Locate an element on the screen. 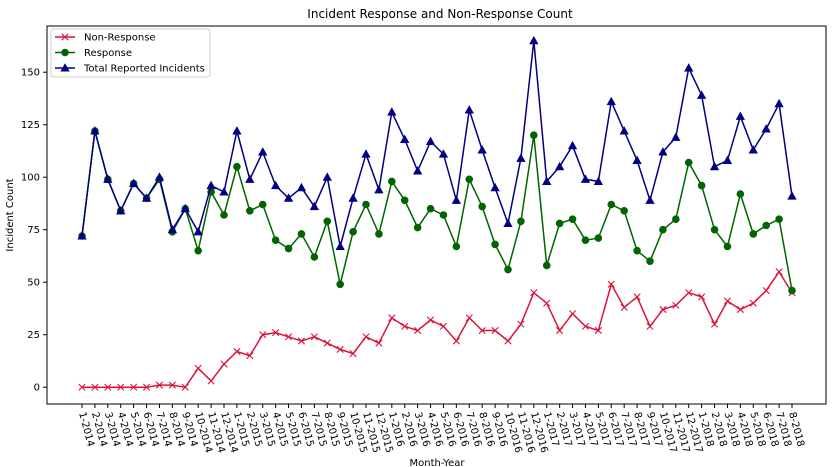  y-tick-label: 50 is located at coordinates (33, 283).